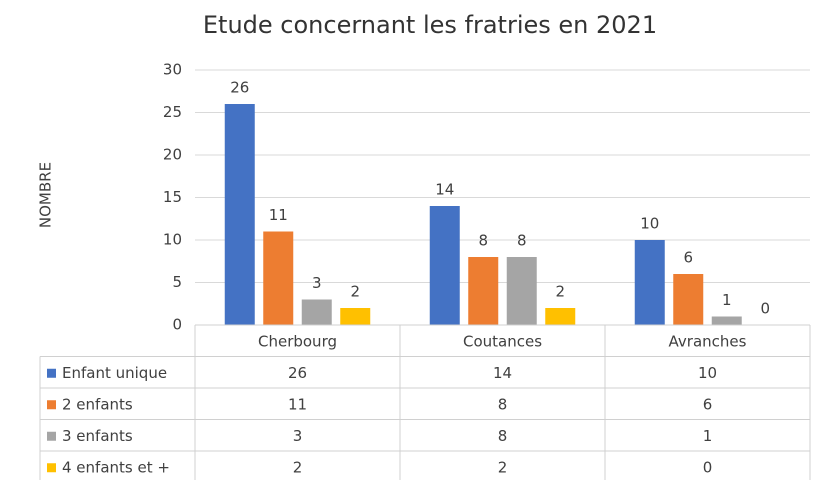 The width and height of the screenshot is (814, 480). What do you see at coordinates (297, 404) in the screenshot?
I see `table-cell: 11` at bounding box center [297, 404].